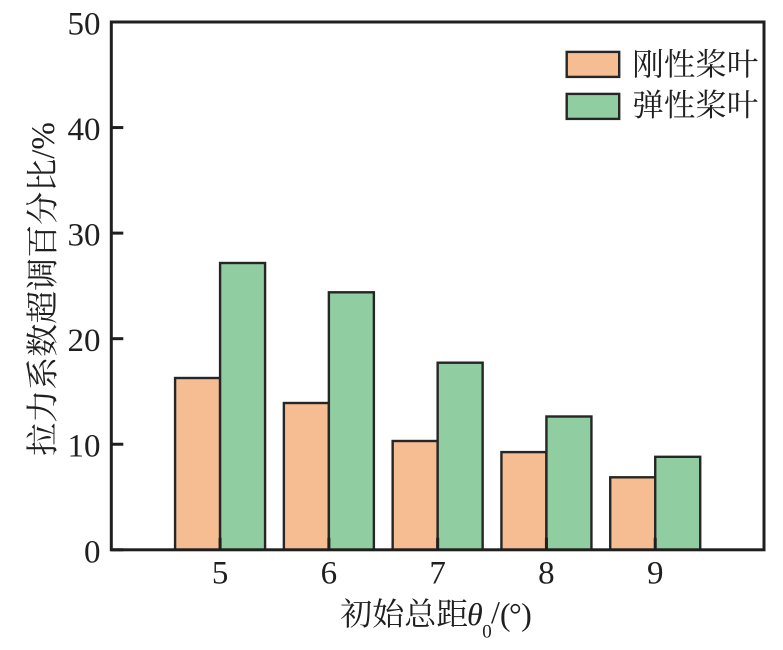 Image resolution: width=783 pixels, height=650 pixels. Describe the element at coordinates (84, 236) in the screenshot. I see `svg-text: 30` at that location.